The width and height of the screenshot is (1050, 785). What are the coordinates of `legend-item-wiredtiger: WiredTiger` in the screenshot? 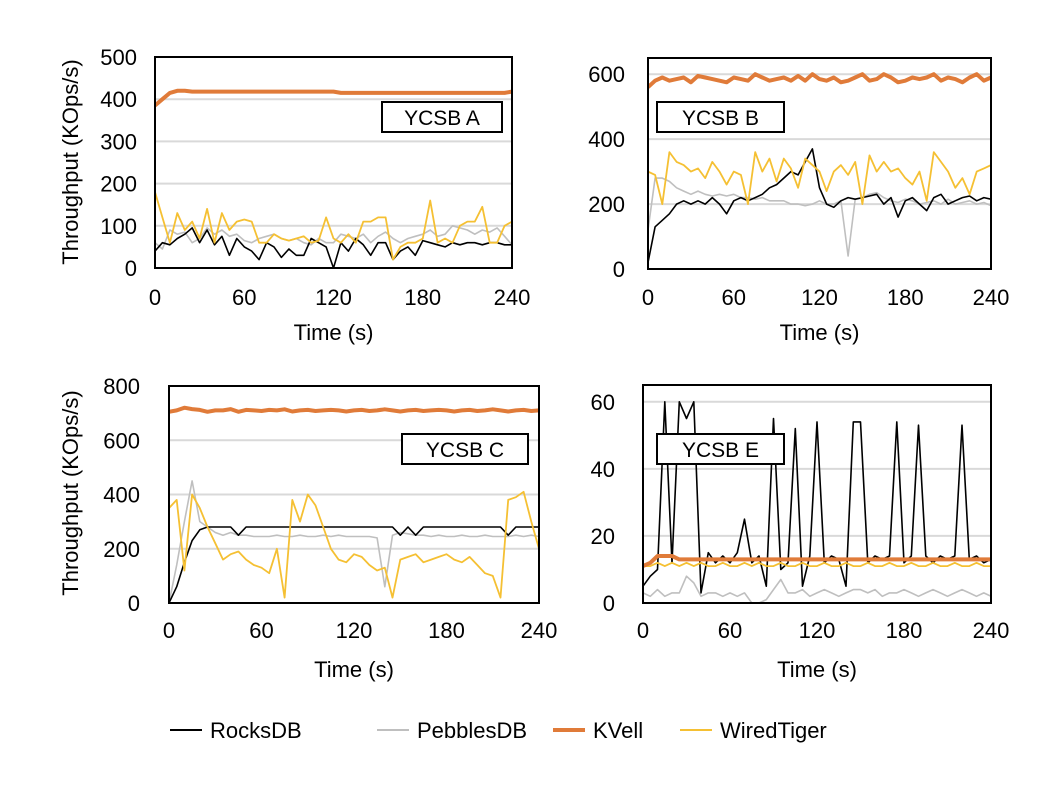 It's located at (753, 730).